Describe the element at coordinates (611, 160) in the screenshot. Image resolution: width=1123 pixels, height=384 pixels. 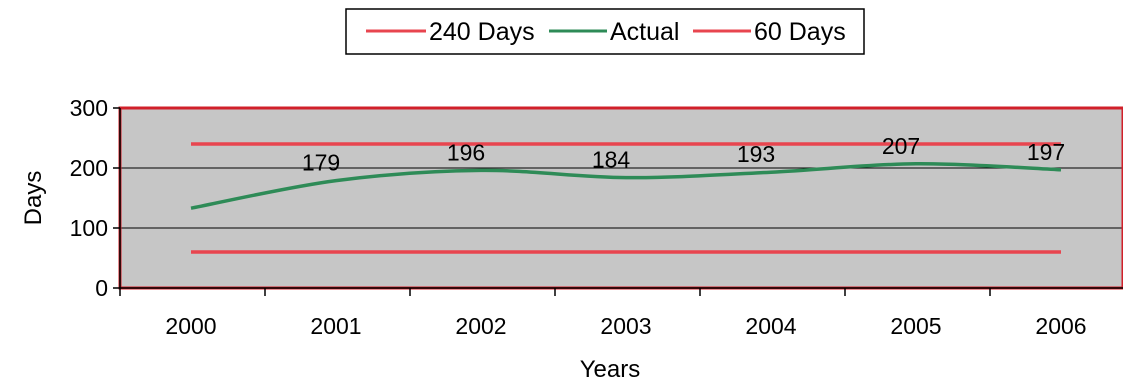
I see `data-label-2003: 184` at that location.